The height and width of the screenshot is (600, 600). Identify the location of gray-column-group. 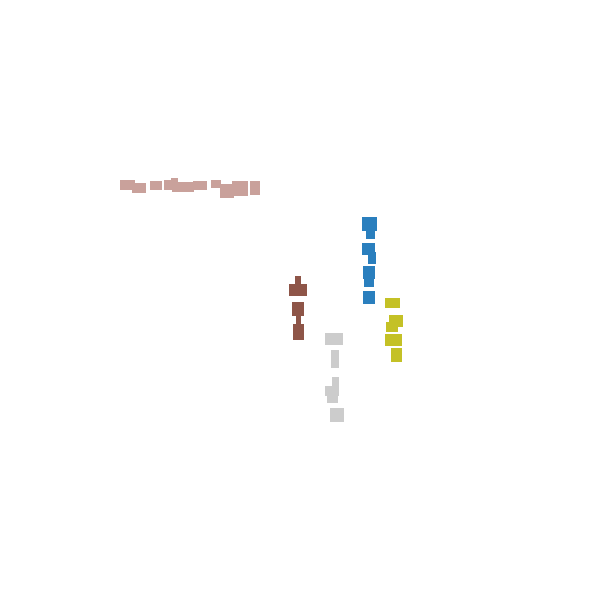
(334, 377).